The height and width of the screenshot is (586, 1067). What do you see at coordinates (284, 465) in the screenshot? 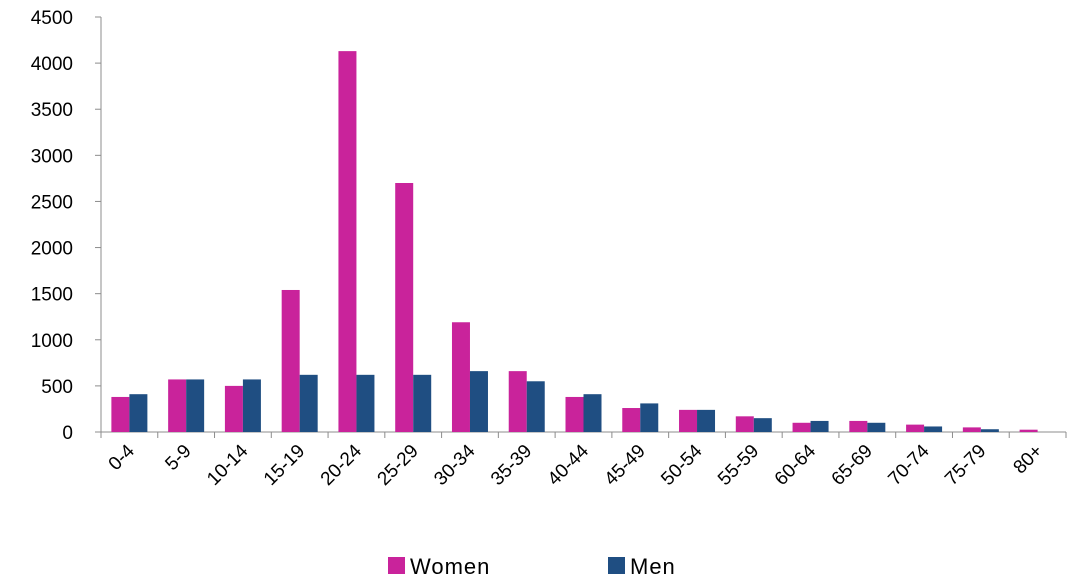
I see `x-tick-label: 15-19` at bounding box center [284, 465].